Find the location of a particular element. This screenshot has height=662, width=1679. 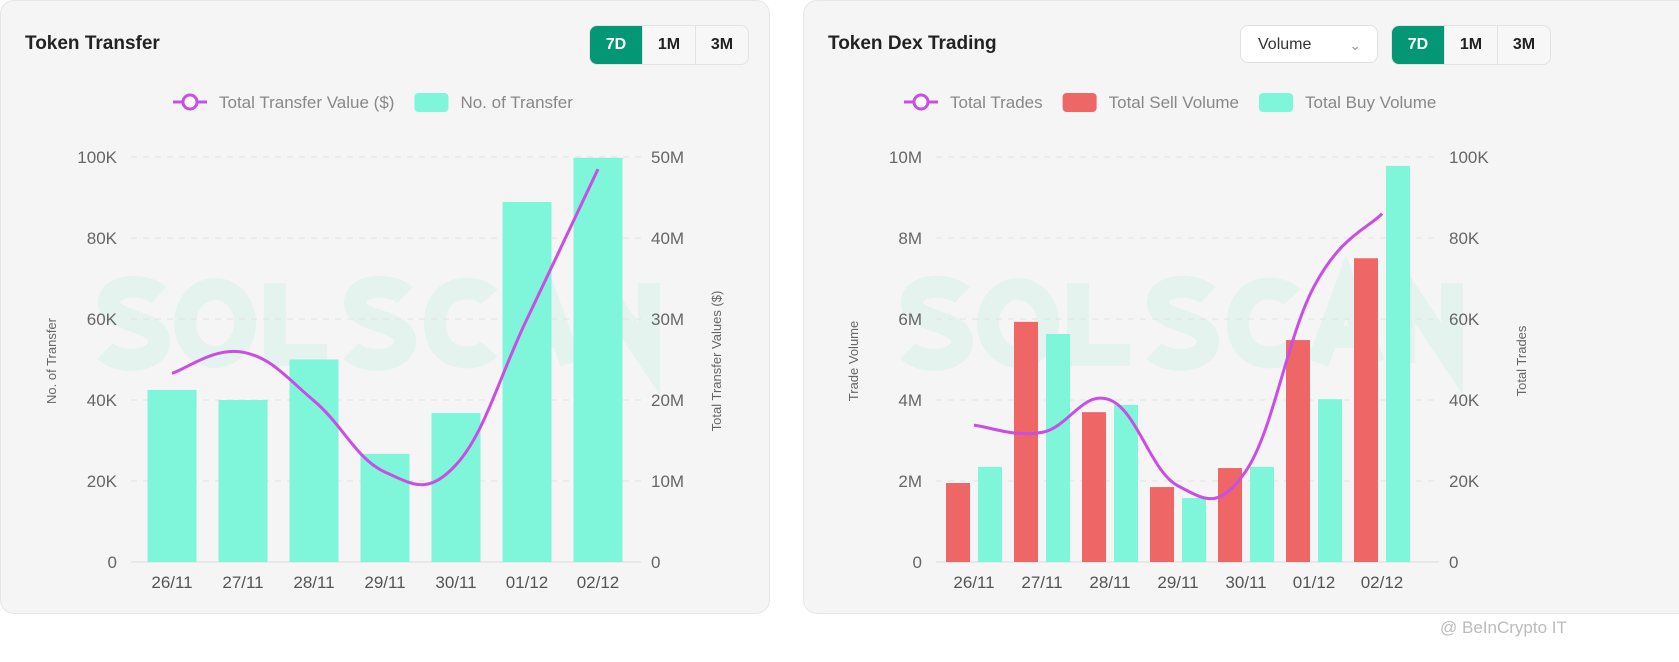

y2-tick-label: 20M is located at coordinates (667, 400).